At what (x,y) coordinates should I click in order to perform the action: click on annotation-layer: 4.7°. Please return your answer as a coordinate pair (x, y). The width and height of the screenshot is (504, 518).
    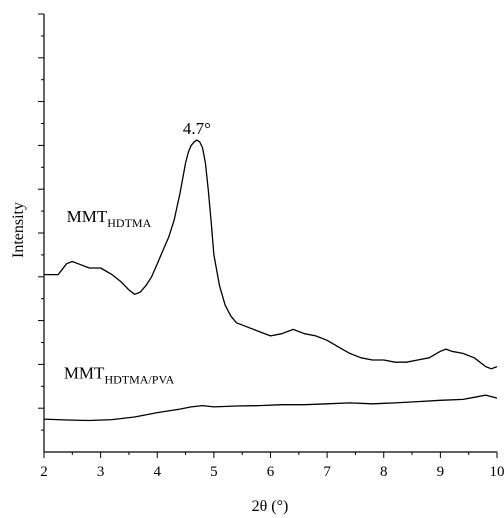
    Looking at the image, I should click on (197, 128).